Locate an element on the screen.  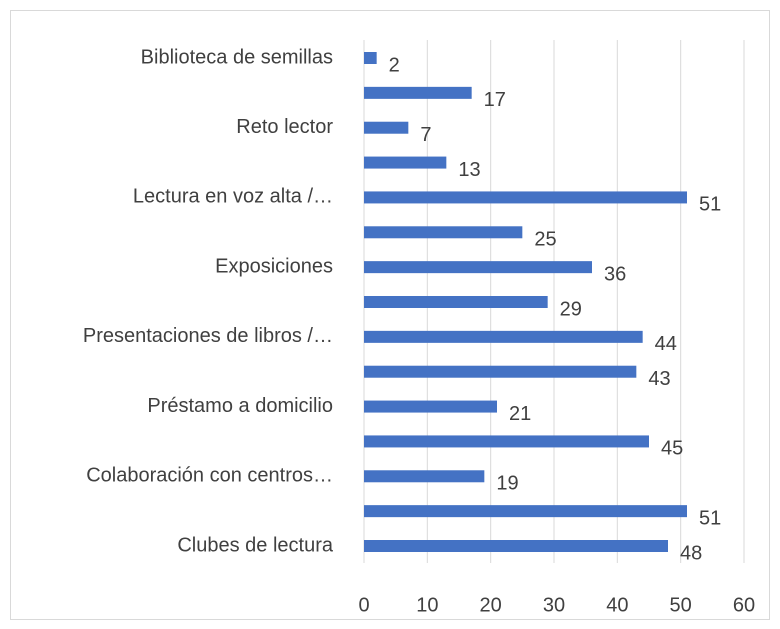
data-label: 43 is located at coordinates (659, 379).